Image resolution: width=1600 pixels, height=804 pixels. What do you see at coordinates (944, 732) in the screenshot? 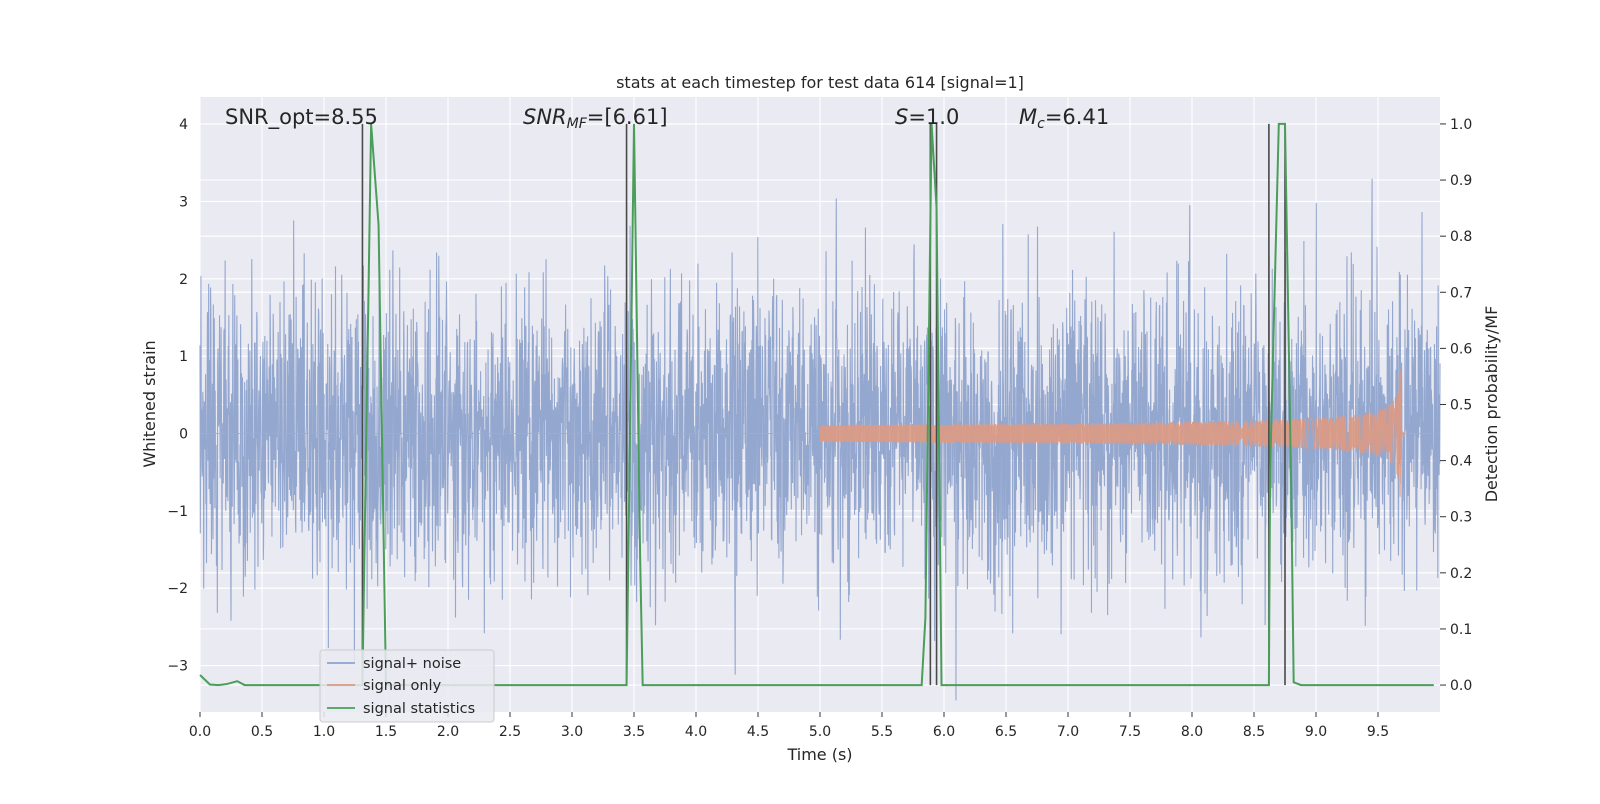
I see `x-tick-label: 6.0` at bounding box center [944, 732].